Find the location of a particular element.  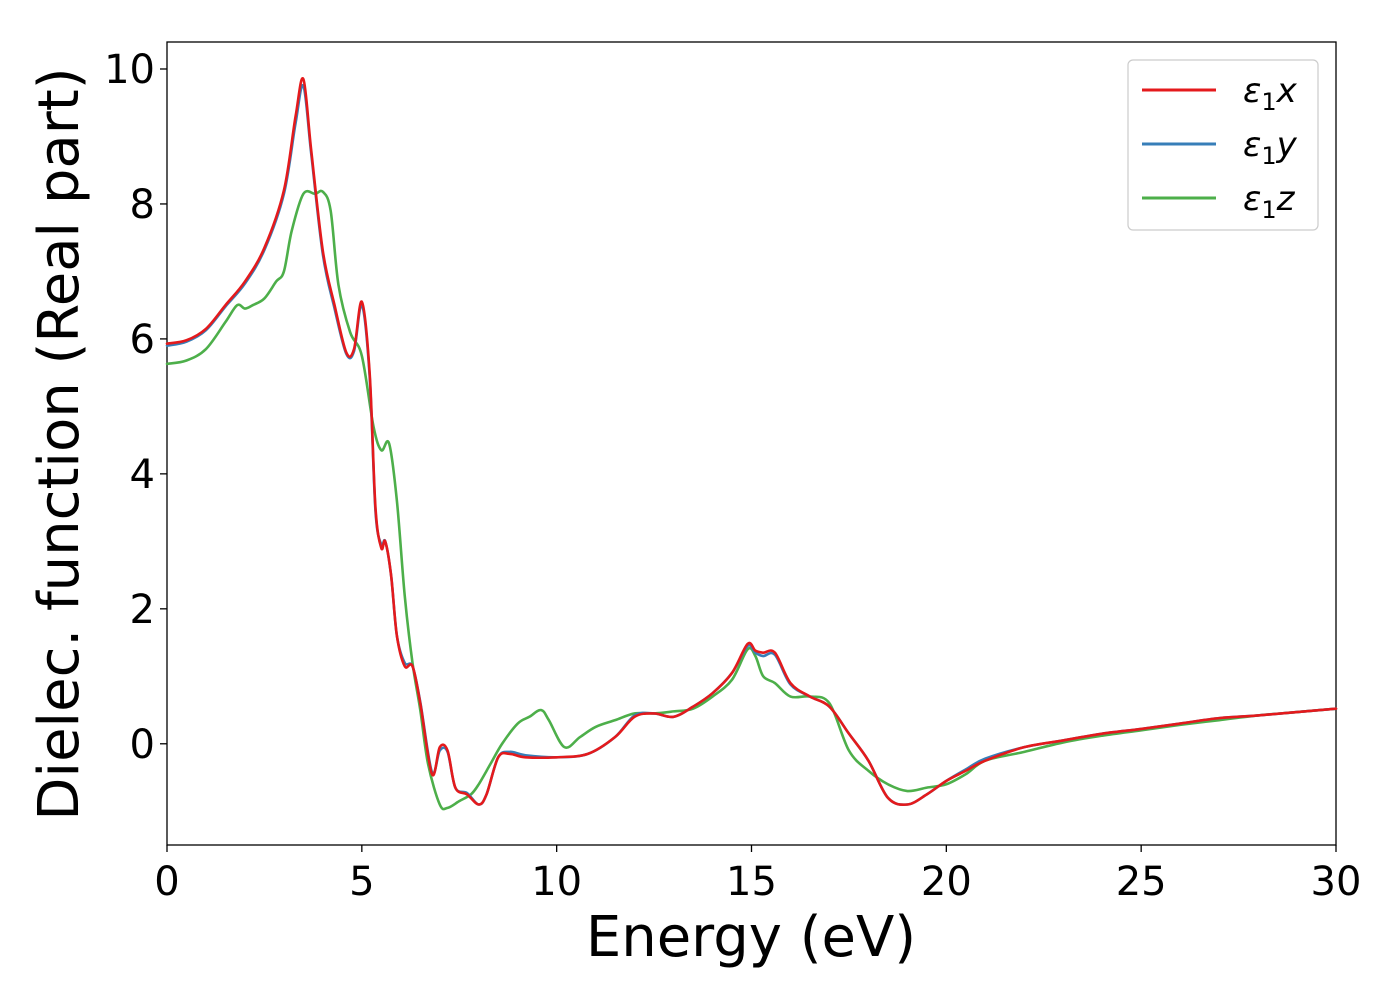

x-tick-label: 5 is located at coordinates (361, 882).